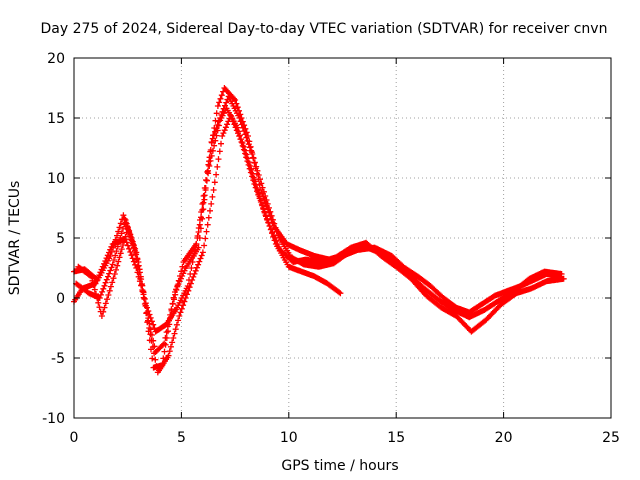  What do you see at coordinates (74, 438) in the screenshot?
I see `x-tick-label: 0` at bounding box center [74, 438].